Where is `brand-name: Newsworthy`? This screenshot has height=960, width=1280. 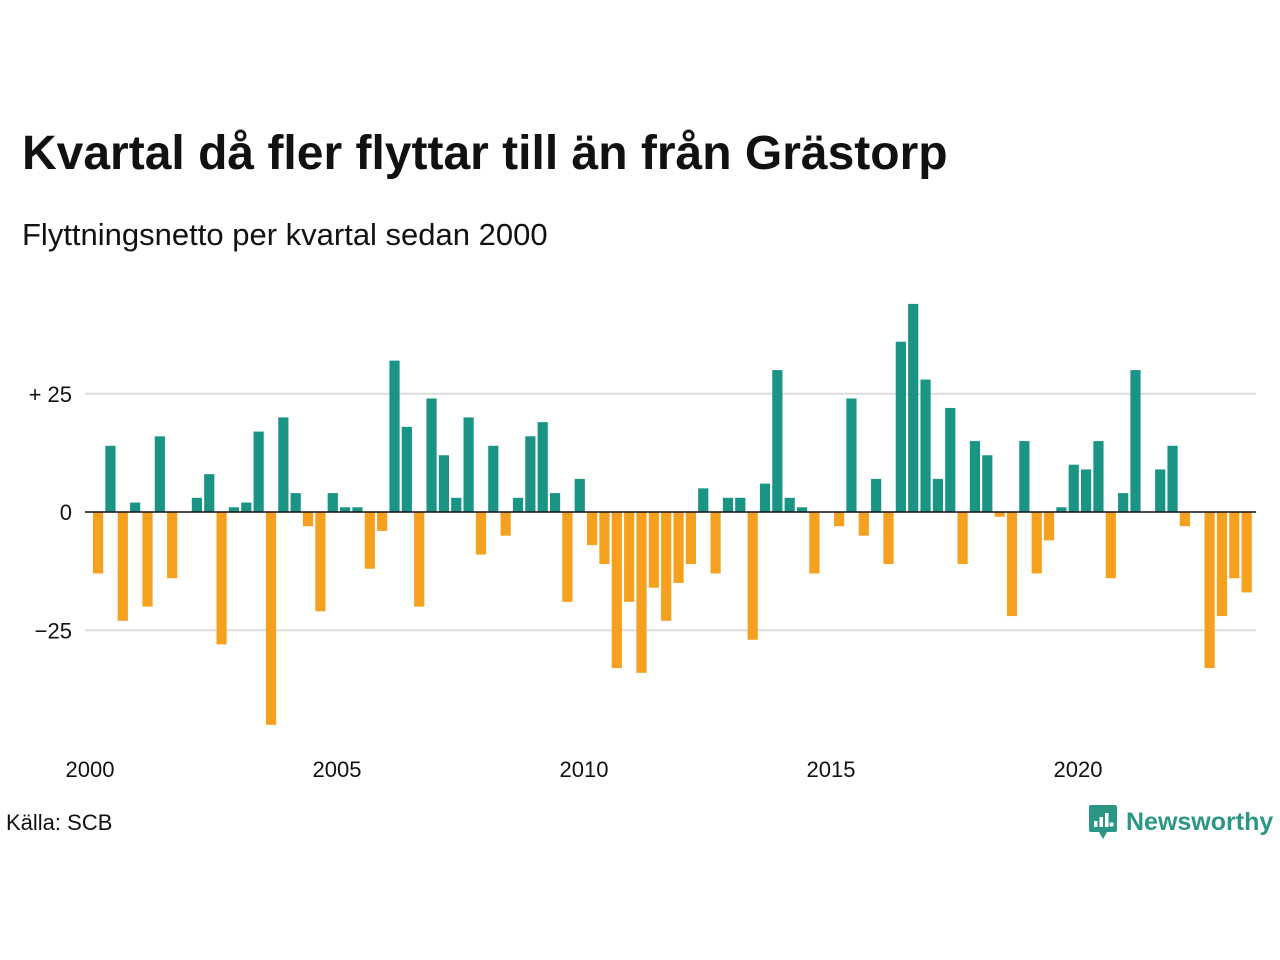 brand-name: Newsworthy is located at coordinates (1200, 821).